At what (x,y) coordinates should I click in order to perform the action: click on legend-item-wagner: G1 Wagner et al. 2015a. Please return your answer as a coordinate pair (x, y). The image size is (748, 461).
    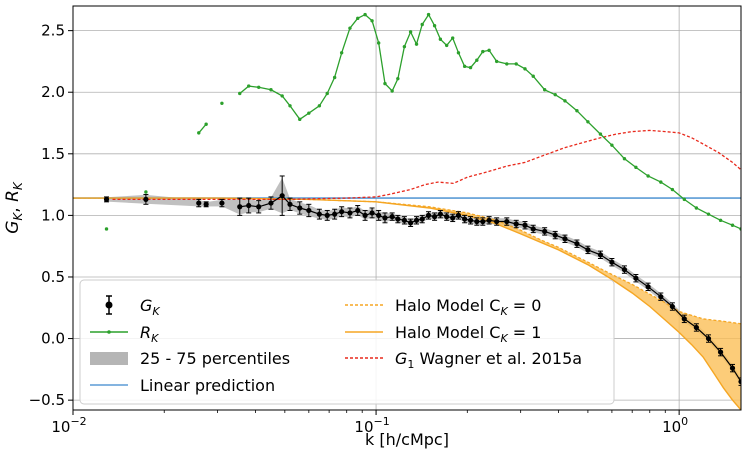
    Looking at the image, I should click on (463, 360).